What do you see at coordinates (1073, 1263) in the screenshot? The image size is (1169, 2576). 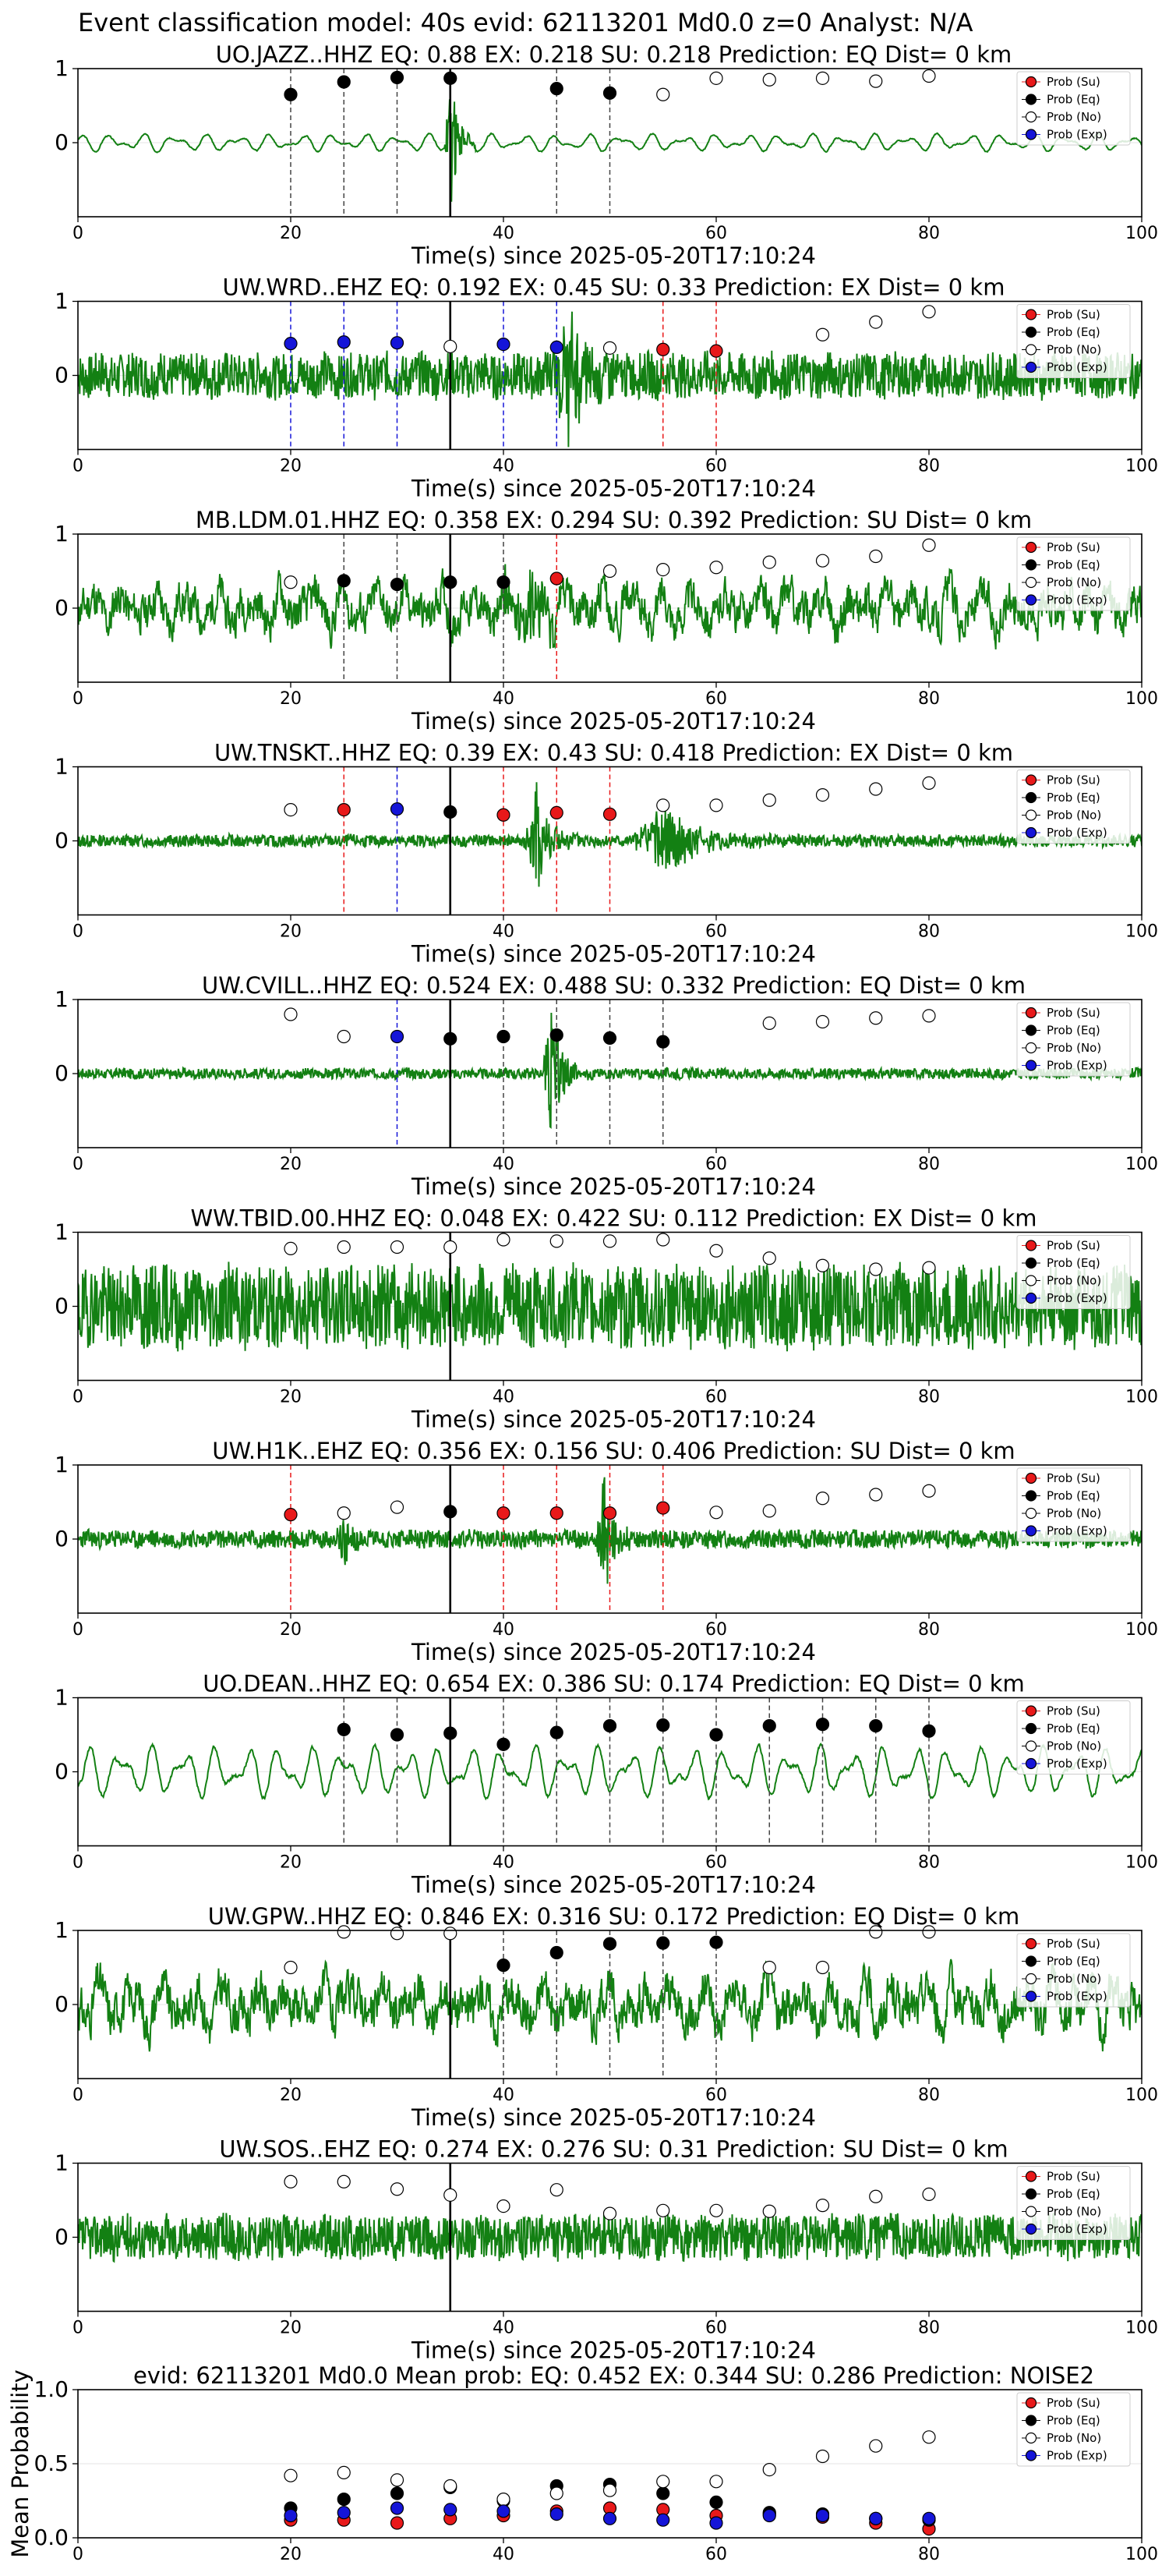 I see `station-panel-6-legend-label-eq: Prob (Eq)` at bounding box center [1073, 1263].